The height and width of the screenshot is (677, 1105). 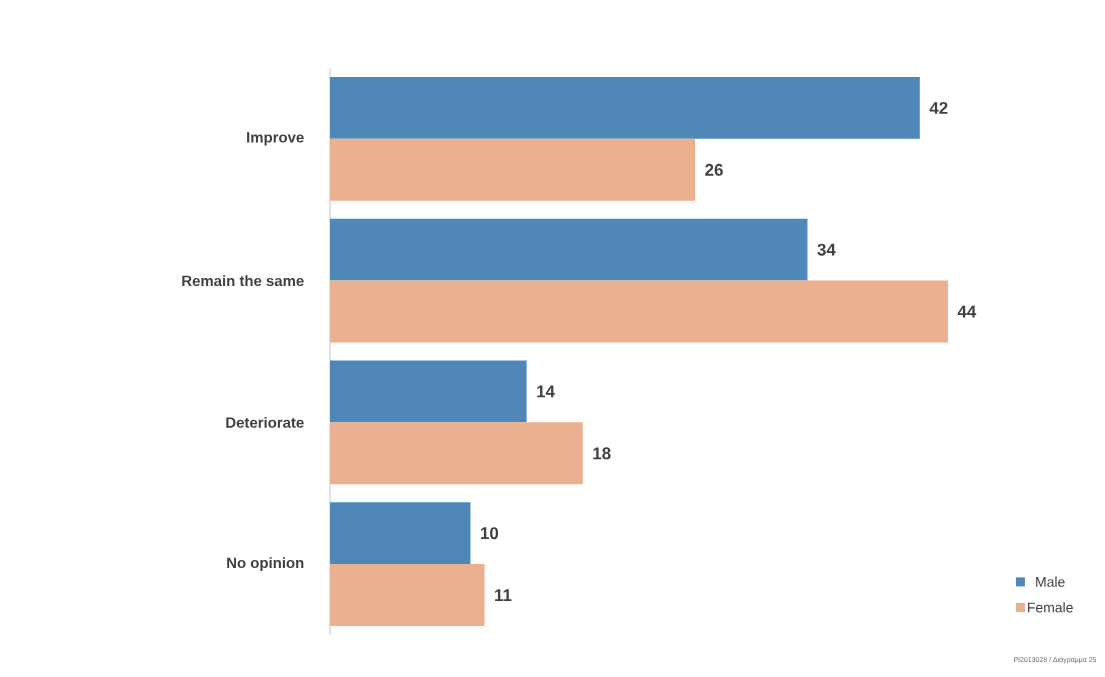 What do you see at coordinates (265, 422) in the screenshot?
I see `y-tick-label: Deteriorate` at bounding box center [265, 422].